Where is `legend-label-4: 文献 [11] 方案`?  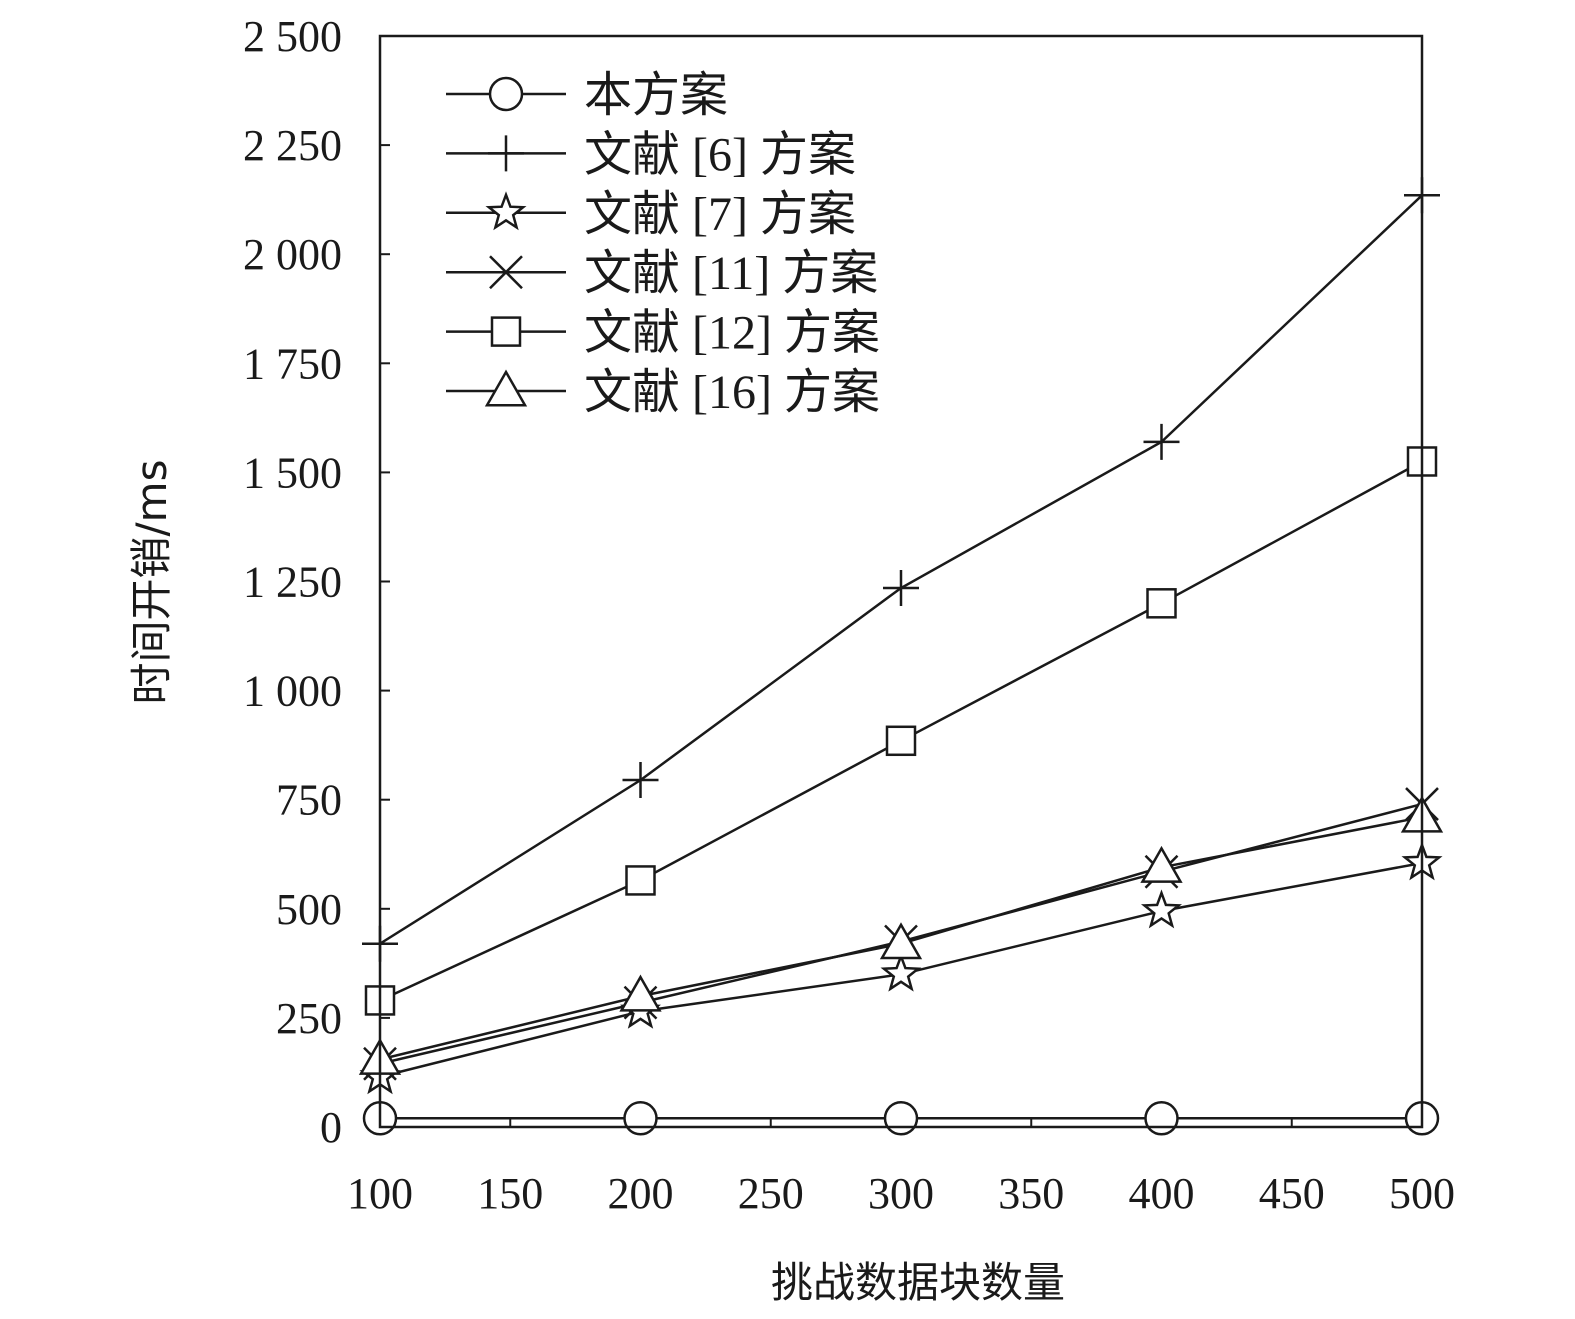 legend-label-4: 文献 [11] 方案 is located at coordinates (731, 273).